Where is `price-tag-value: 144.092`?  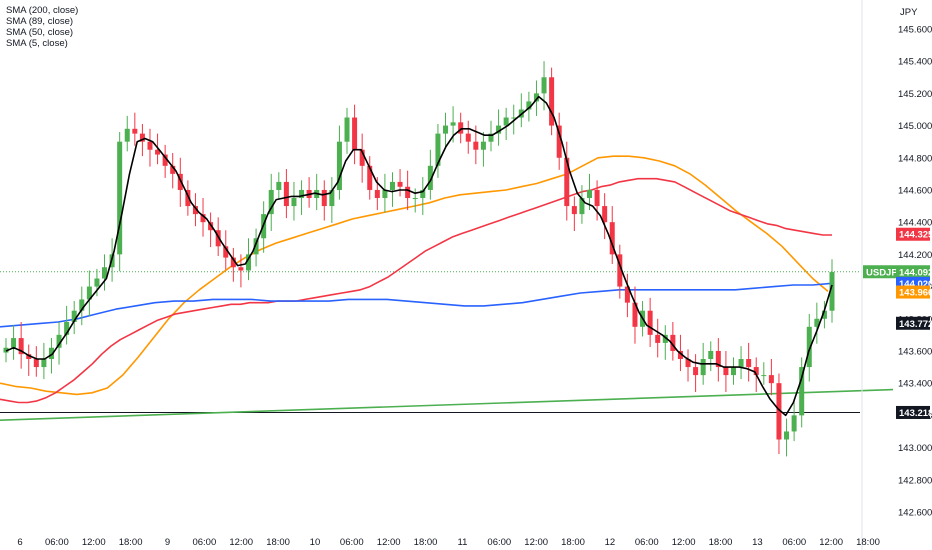 price-tag-value: 144.092 is located at coordinates (915, 272).